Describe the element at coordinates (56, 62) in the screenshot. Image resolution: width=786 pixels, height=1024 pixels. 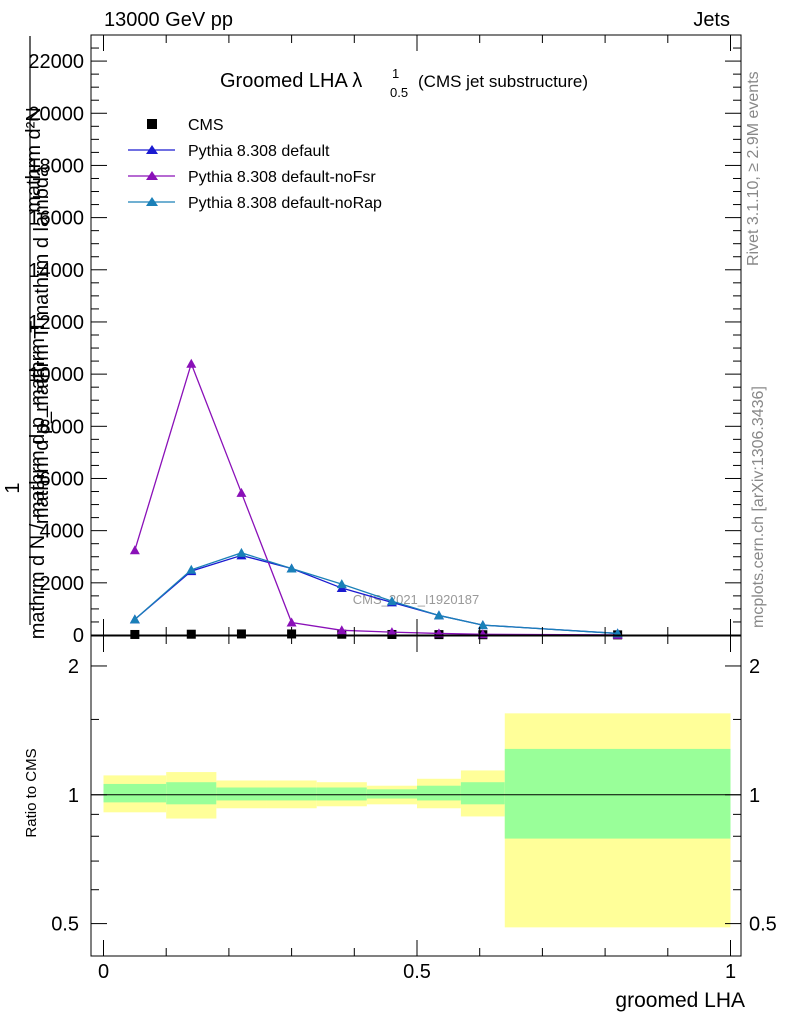
I see `y-tick-label: 22000` at that location.